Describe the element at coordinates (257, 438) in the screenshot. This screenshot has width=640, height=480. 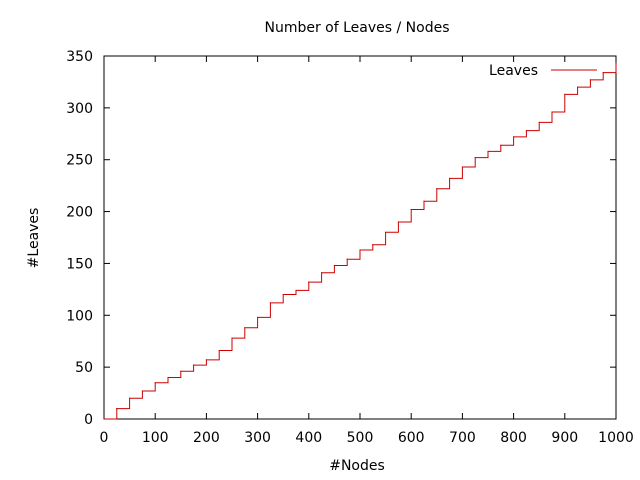
I see `x-tick-label: 300` at that location.